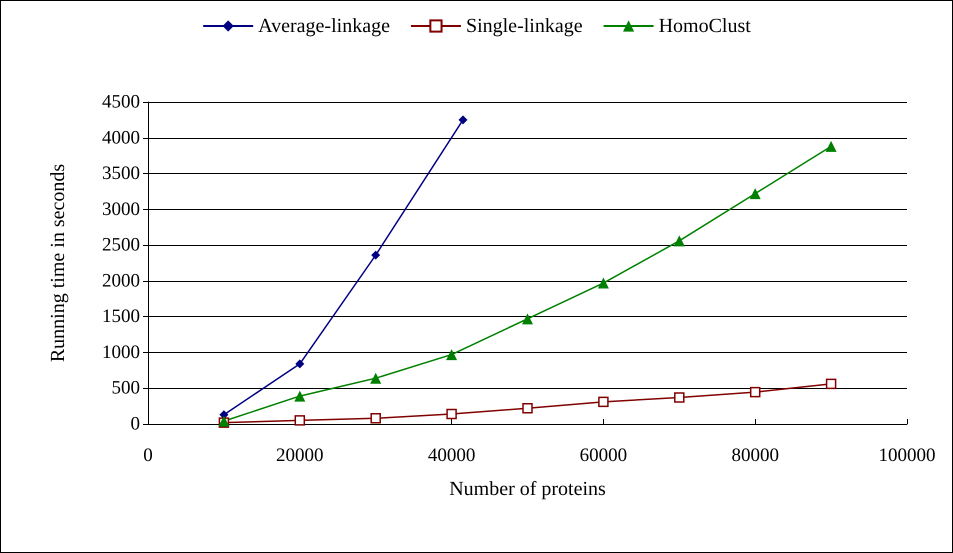 This screenshot has height=553, width=953. I want to click on x-tick-label: 0, so click(148, 455).